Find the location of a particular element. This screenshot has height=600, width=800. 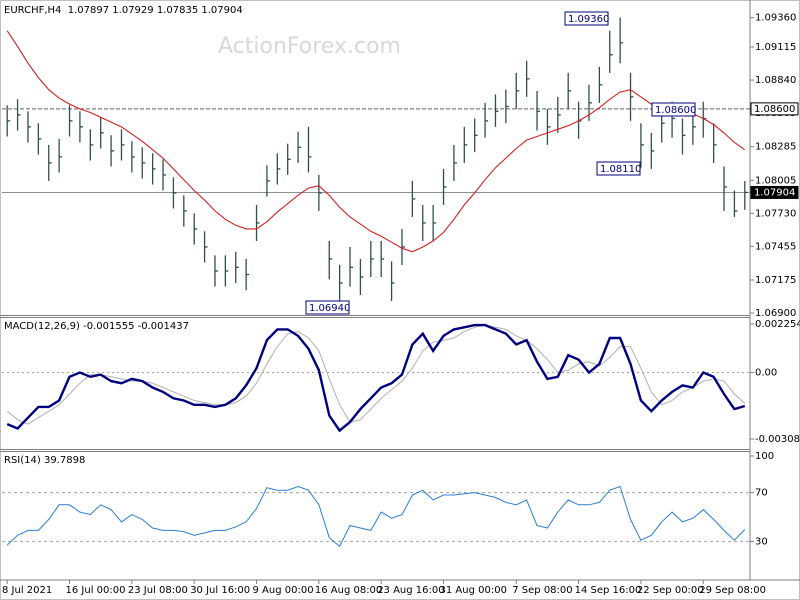

annotation-label: 1.08600 is located at coordinates (675, 110).